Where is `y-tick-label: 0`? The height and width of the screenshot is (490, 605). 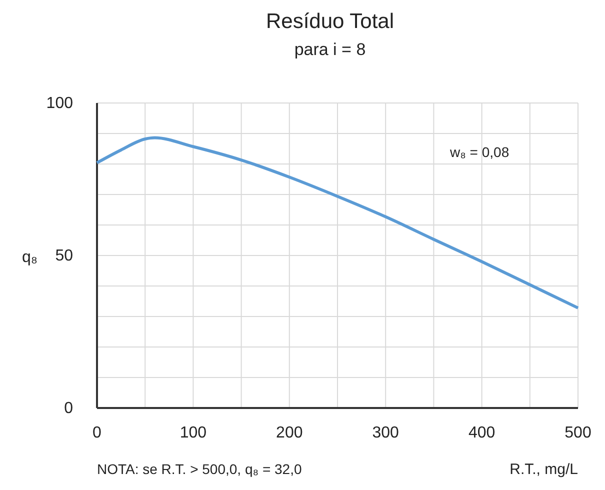 y-tick-label: 0 is located at coordinates (69, 409).